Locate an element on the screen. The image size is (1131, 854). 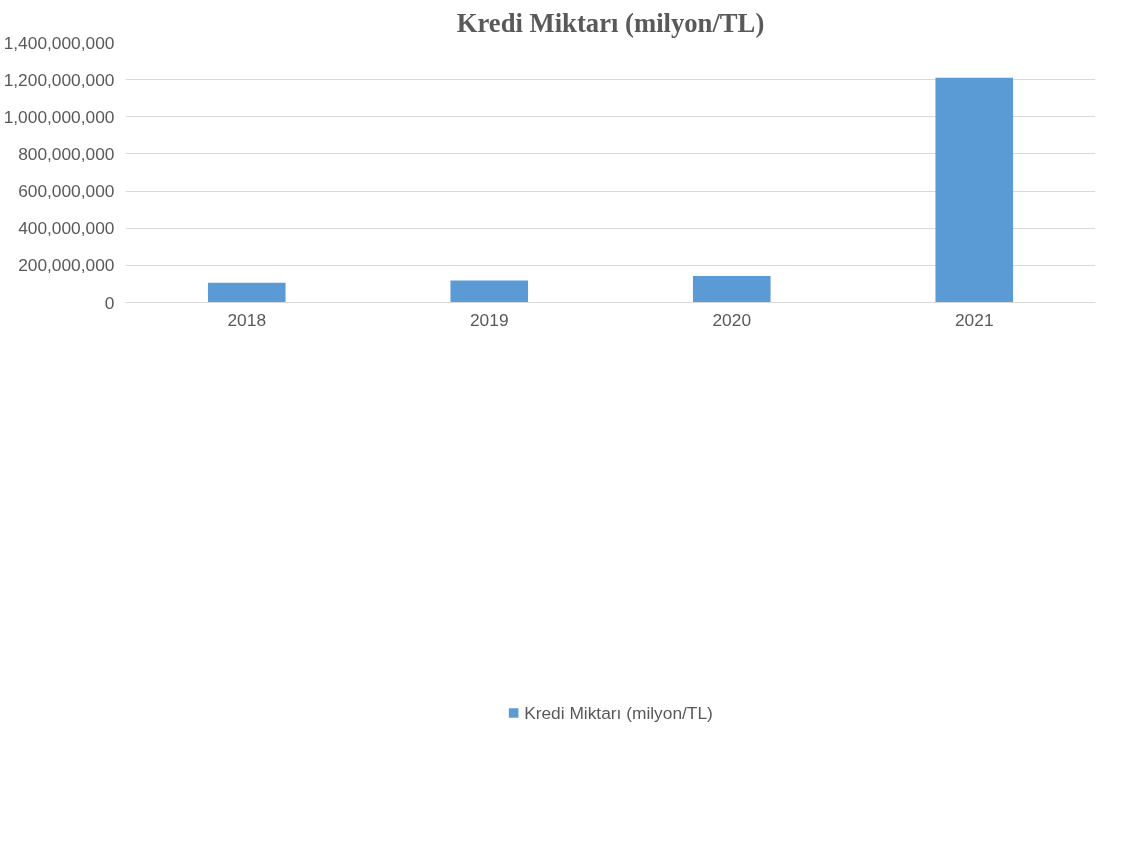
x-tick-label: 2018 is located at coordinates (247, 319).